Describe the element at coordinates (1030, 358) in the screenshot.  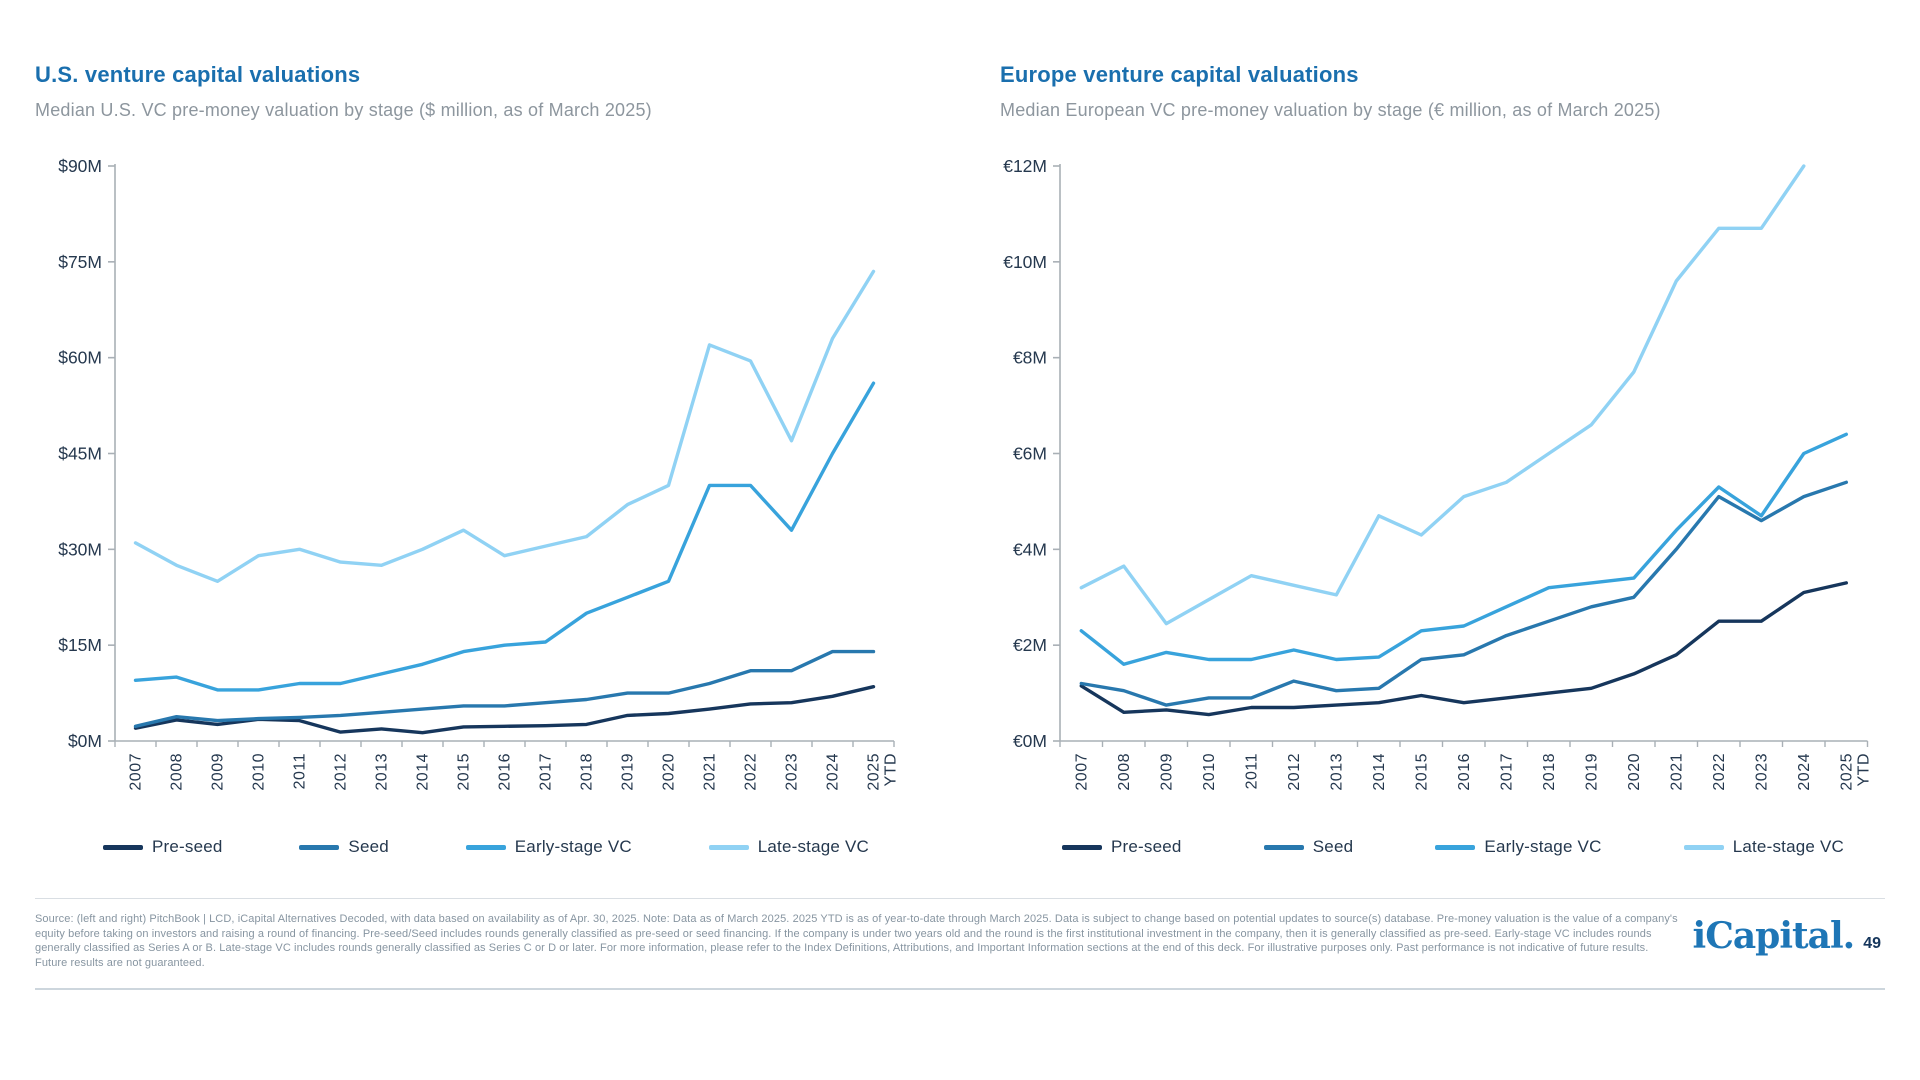
I see `y-tick-label: €8M` at that location.